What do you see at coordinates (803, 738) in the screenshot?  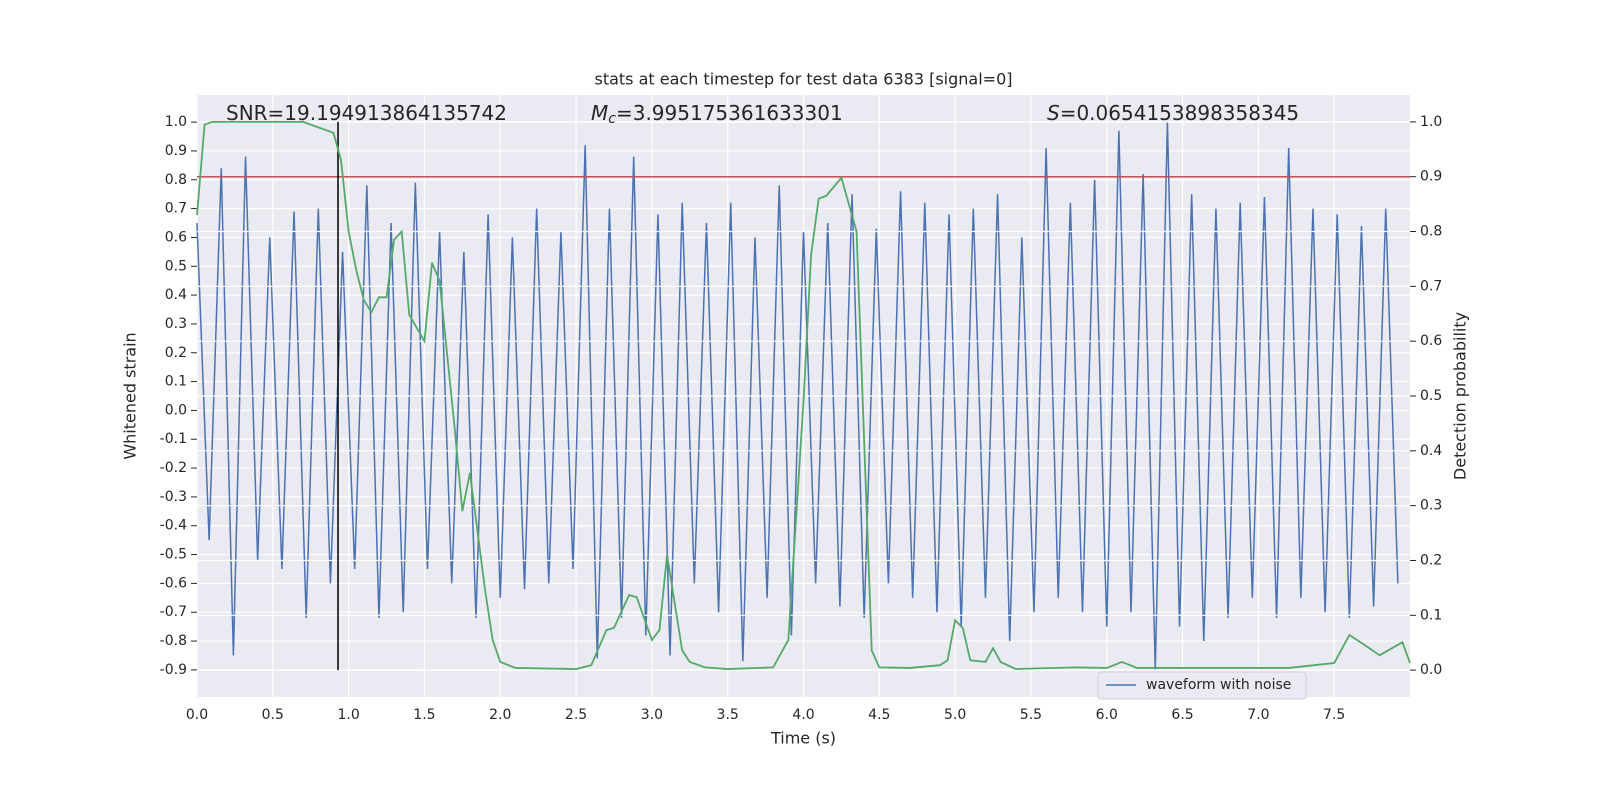 I see `x-axis-label: Time (s)` at bounding box center [803, 738].